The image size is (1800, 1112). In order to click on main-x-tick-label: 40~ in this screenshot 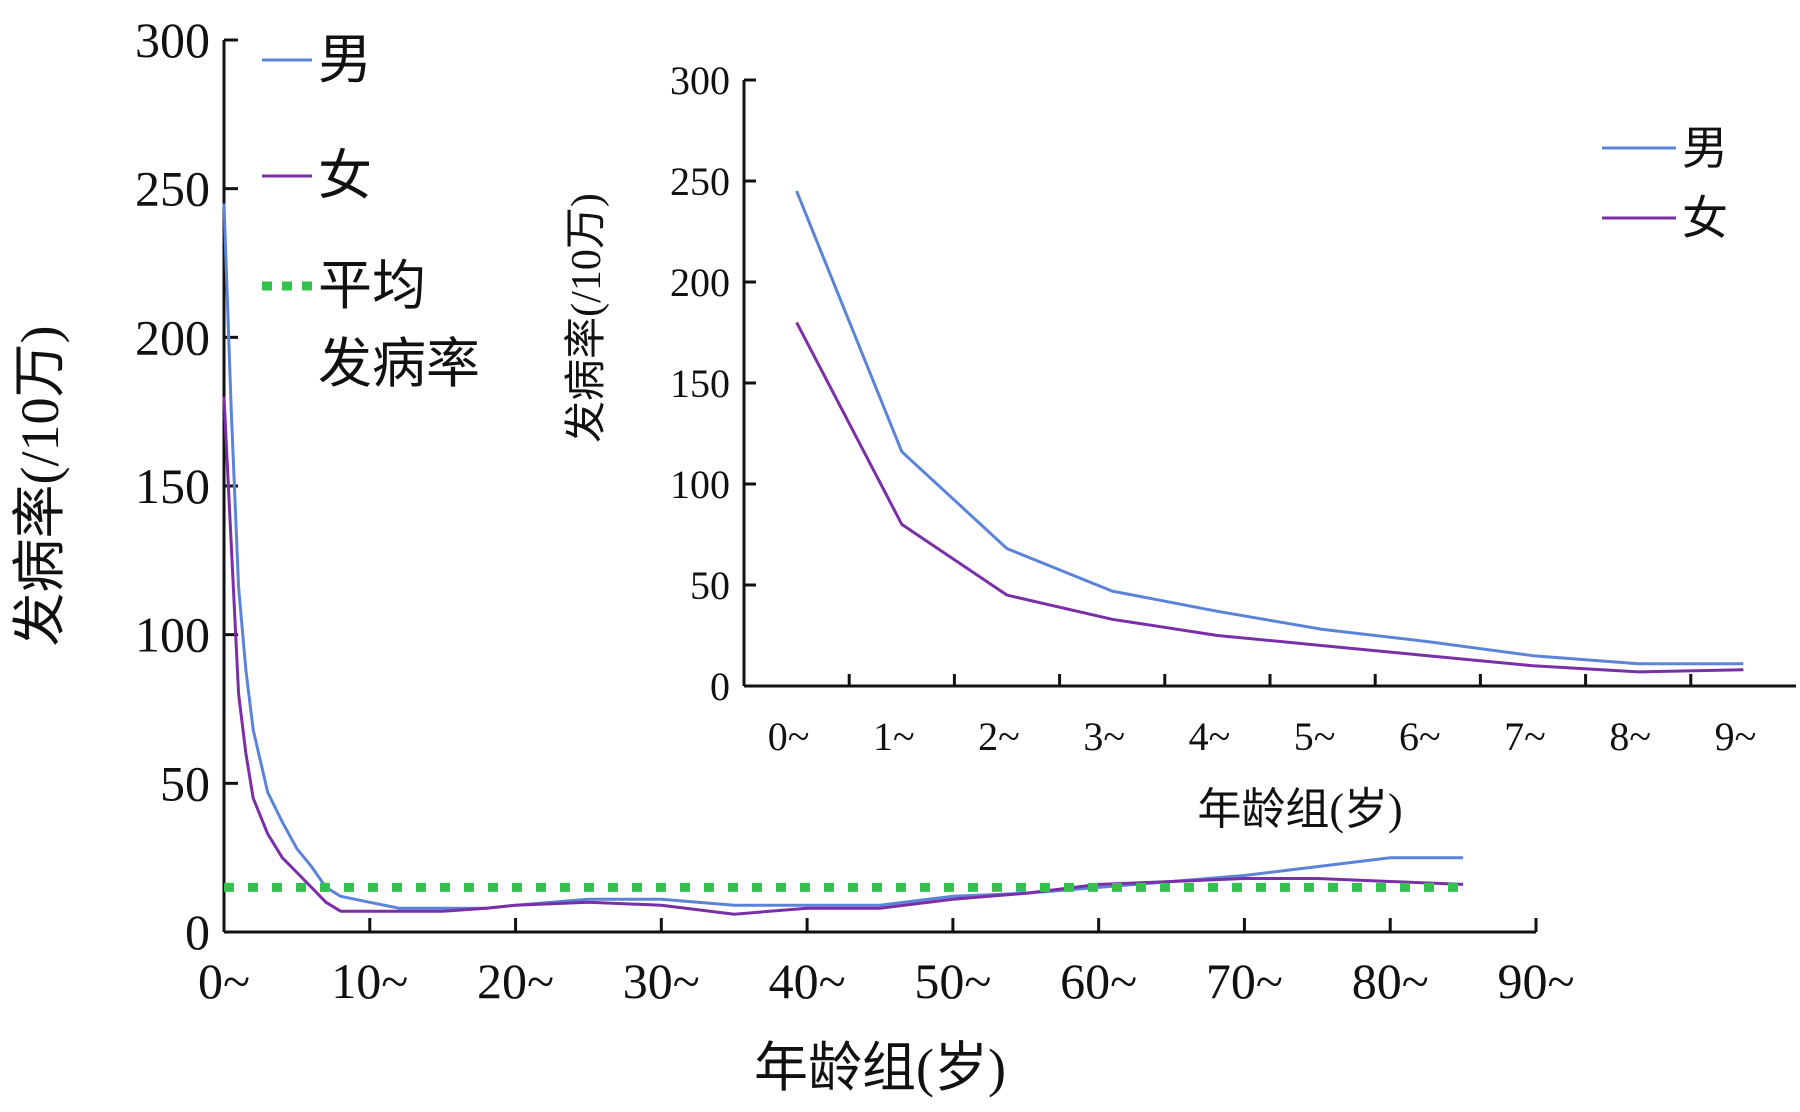, I will do `click(807, 981)`.